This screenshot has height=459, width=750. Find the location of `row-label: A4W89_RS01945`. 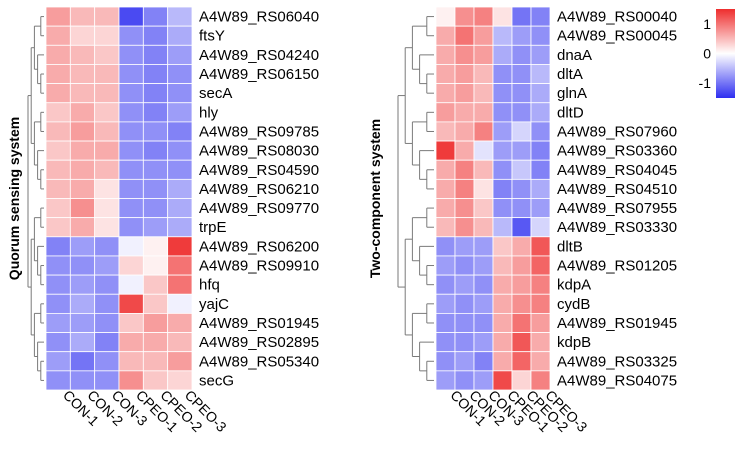

row-label: A4W89_RS01945 is located at coordinates (617, 323).